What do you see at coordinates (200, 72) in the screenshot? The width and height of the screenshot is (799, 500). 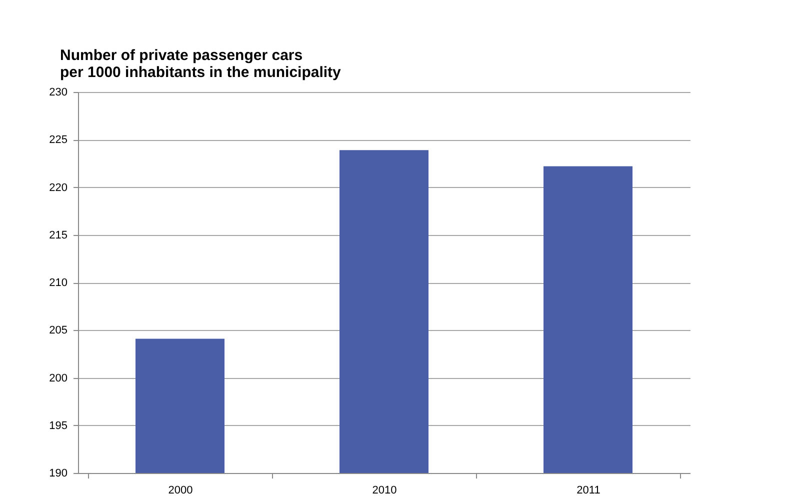 I see `text: per 1000 inhabitants in the municipality` at bounding box center [200, 72].